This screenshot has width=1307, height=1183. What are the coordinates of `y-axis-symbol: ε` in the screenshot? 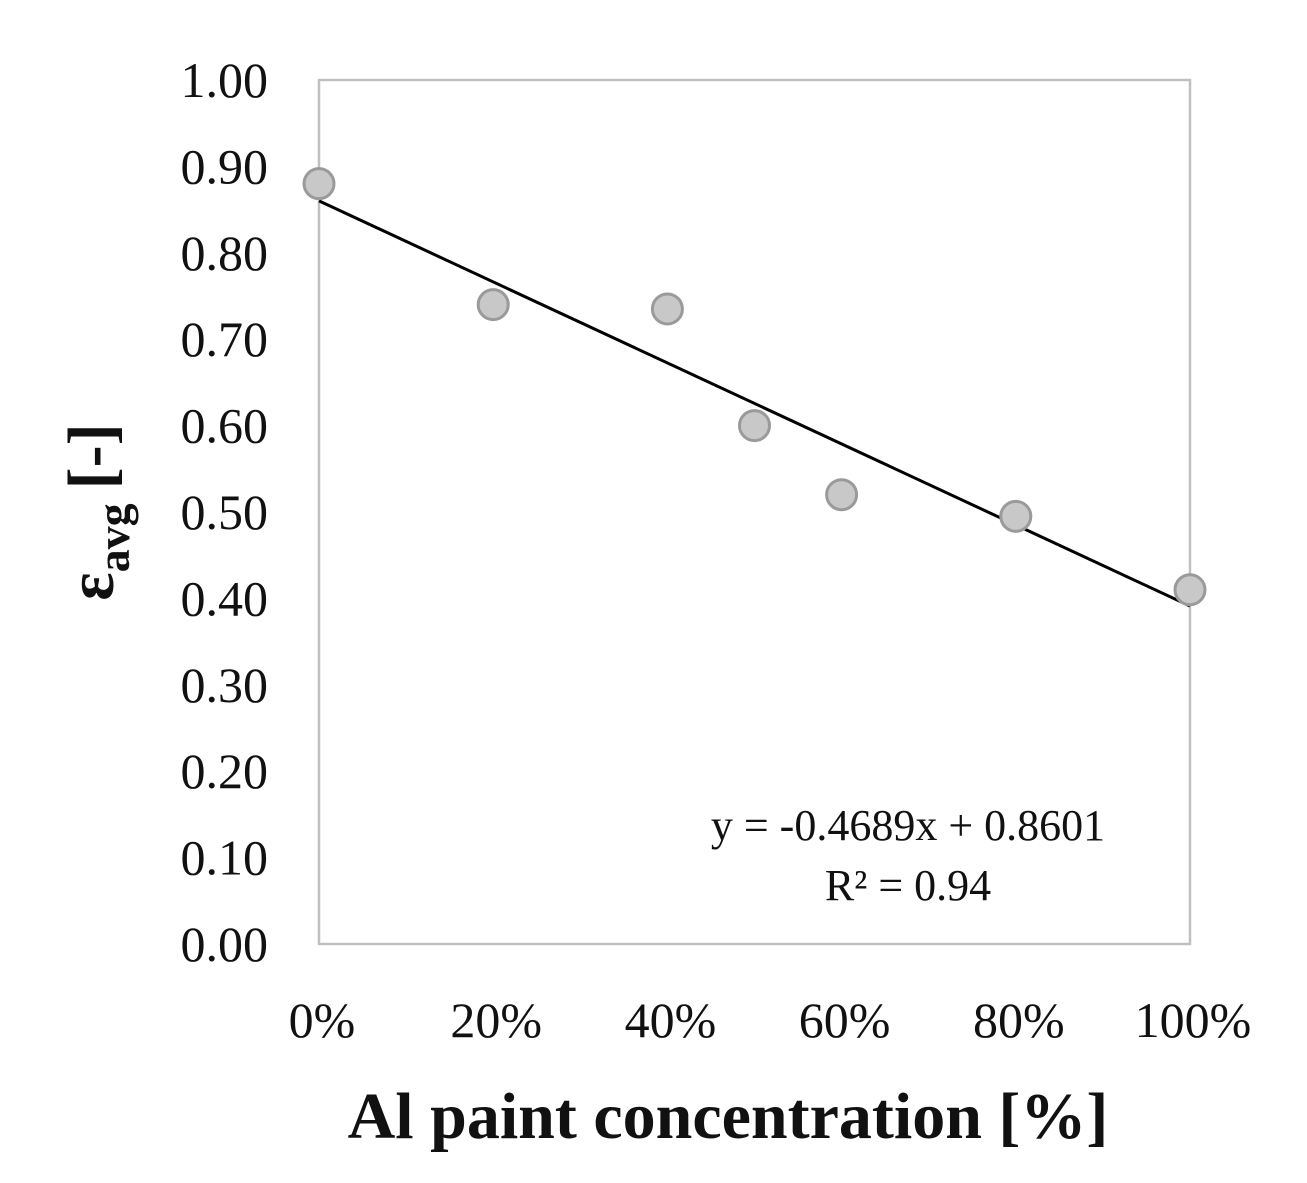 It's located at (91, 586).